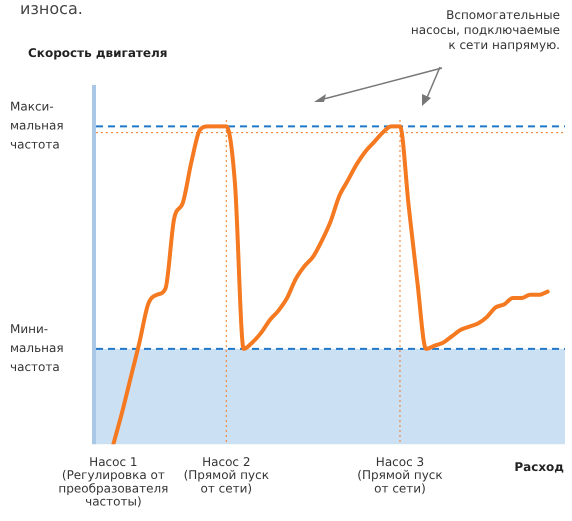 Image resolution: width=572 pixels, height=521 pixels. Describe the element at coordinates (98, 53) in the screenshot. I see `text: Скорость двигателя` at that location.